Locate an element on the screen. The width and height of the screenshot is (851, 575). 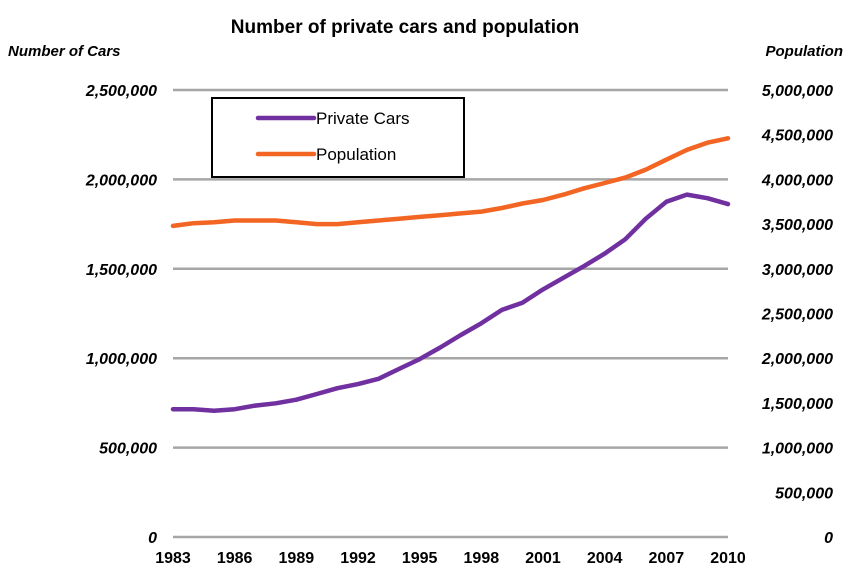
legend-box is located at coordinates (338, 137).